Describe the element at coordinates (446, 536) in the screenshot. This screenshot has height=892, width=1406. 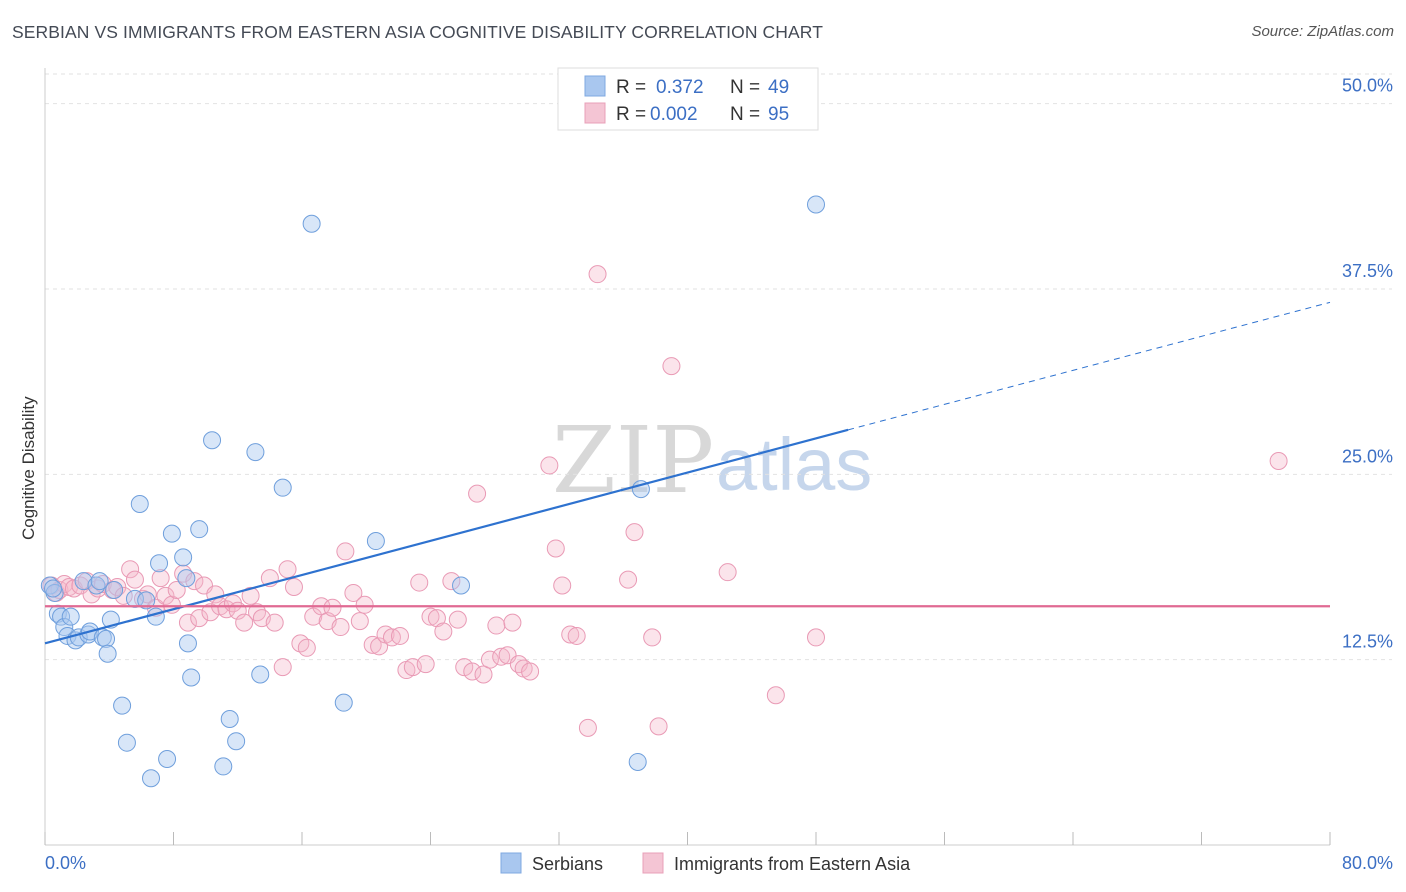
I see `trend-line-serbians` at that location.